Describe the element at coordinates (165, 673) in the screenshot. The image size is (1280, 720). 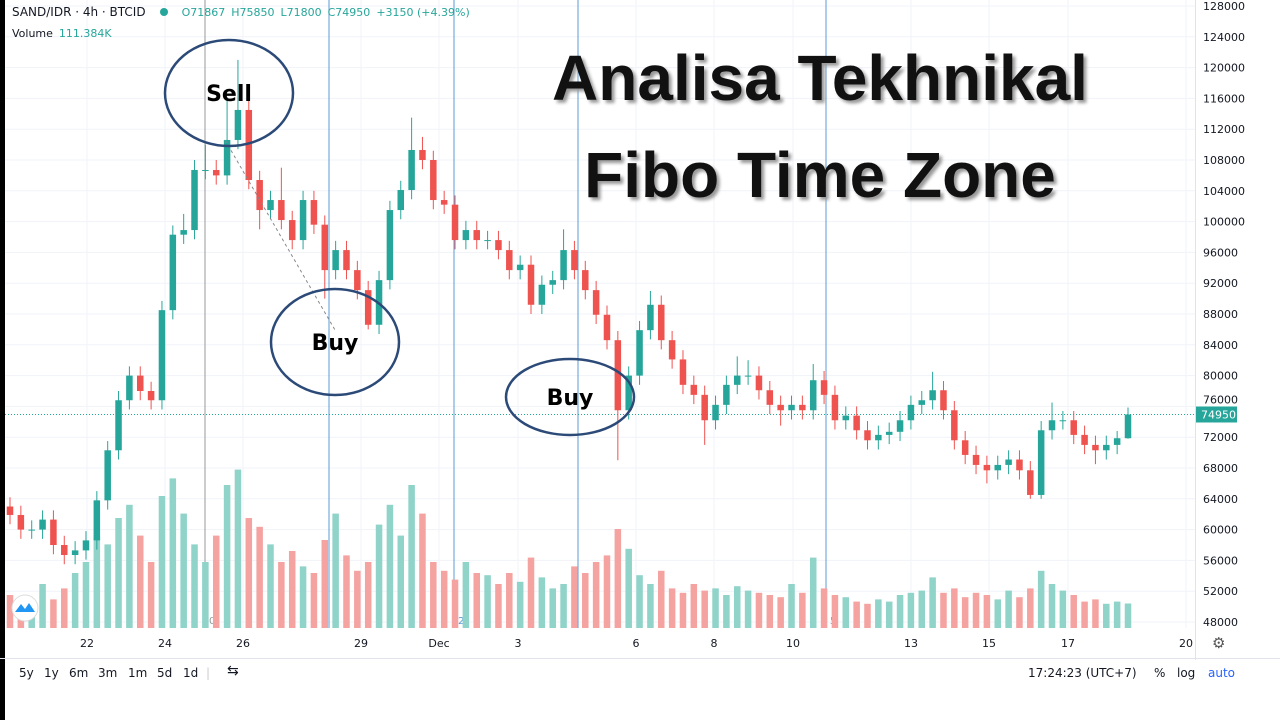
I see `range-5d: 5d` at that location.